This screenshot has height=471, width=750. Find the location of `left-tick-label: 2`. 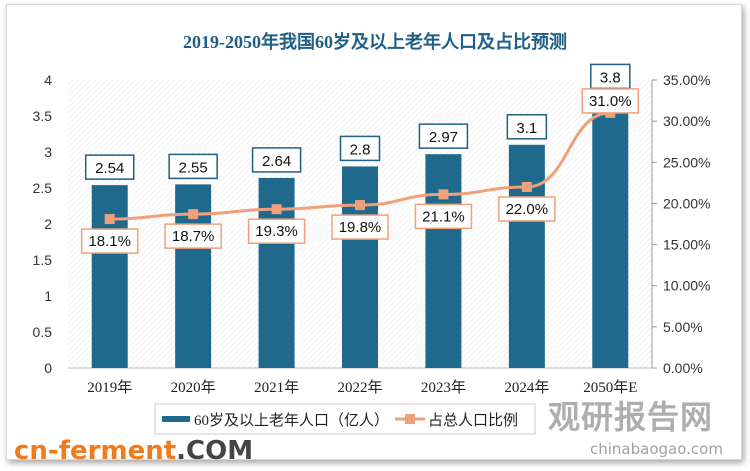

left-tick-label: 2 is located at coordinates (48, 224).